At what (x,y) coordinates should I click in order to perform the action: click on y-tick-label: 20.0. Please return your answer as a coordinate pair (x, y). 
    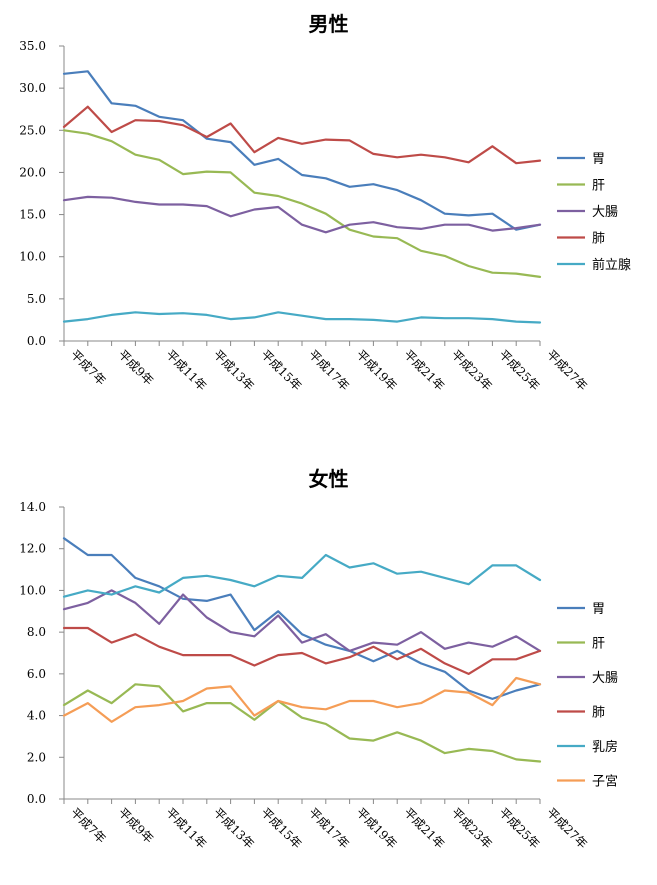
    Looking at the image, I should click on (32, 172).